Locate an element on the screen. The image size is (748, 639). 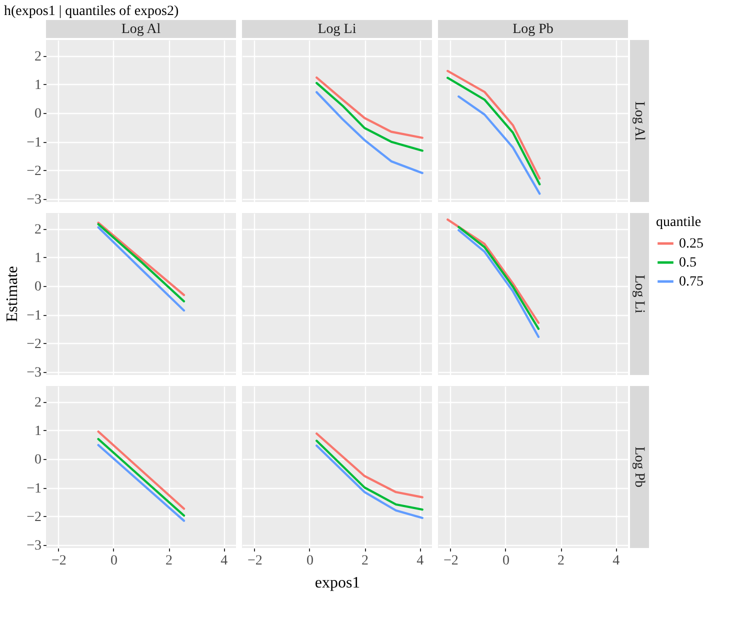
legend-label: 0.5 is located at coordinates (687, 263).